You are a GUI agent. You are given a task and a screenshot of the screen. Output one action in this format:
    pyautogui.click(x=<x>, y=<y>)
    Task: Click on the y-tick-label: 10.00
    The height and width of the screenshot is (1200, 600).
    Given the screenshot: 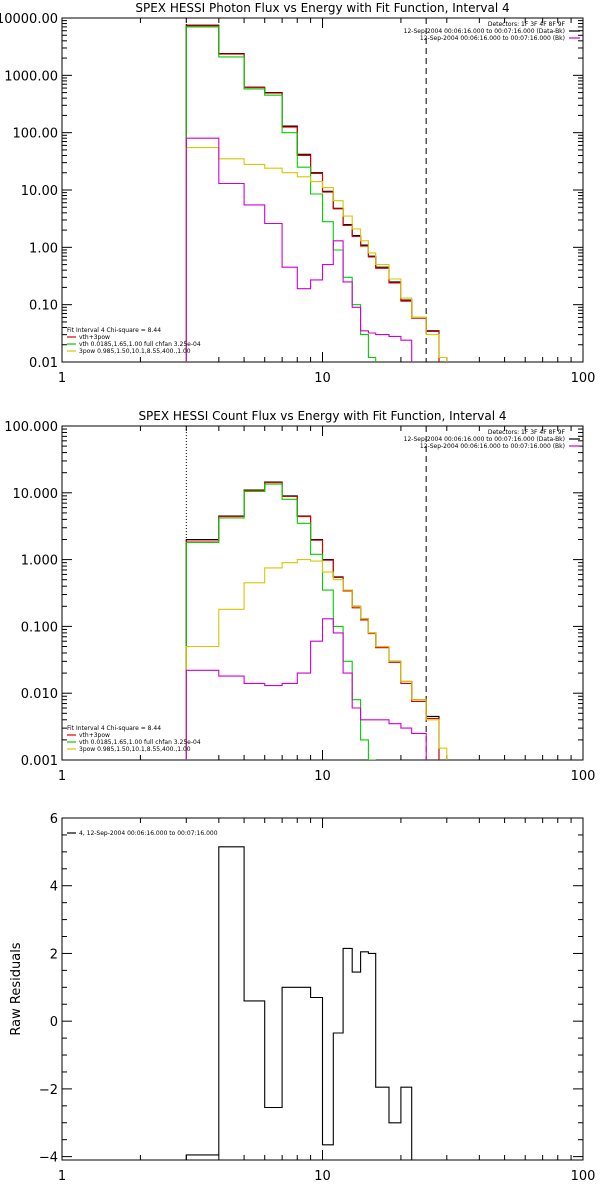 What is the action you would take?
    pyautogui.click(x=39, y=191)
    